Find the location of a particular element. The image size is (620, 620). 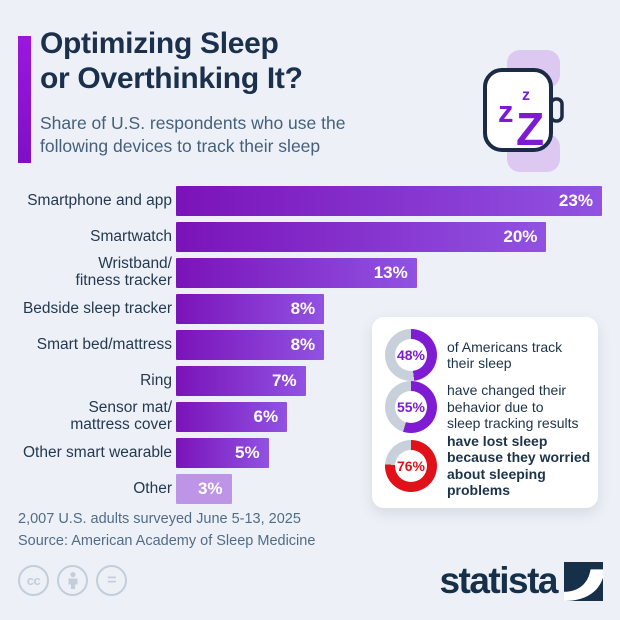

bar-row: Smart bed/mattress 8% is located at coordinates (310, 345).